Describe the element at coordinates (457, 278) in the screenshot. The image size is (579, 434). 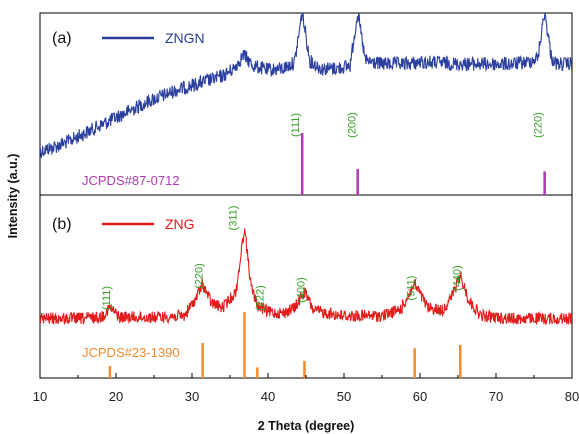
I see `miller-index-label: (440)` at that location.